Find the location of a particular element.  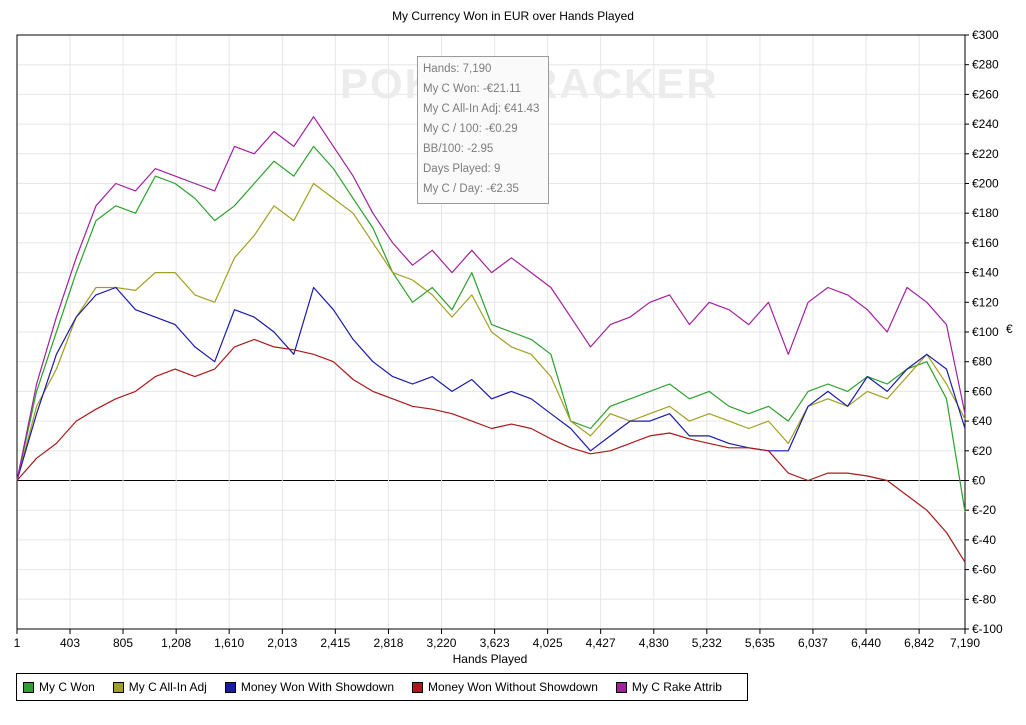

legend-label: My C All-In Adj is located at coordinates (167, 687).